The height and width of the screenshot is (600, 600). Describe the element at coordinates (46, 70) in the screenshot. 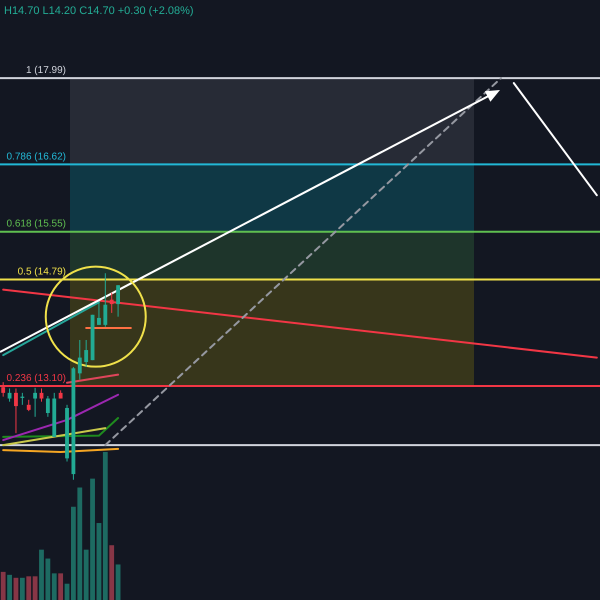

I see `ref-line-label: 1 (17.99)` at that location.